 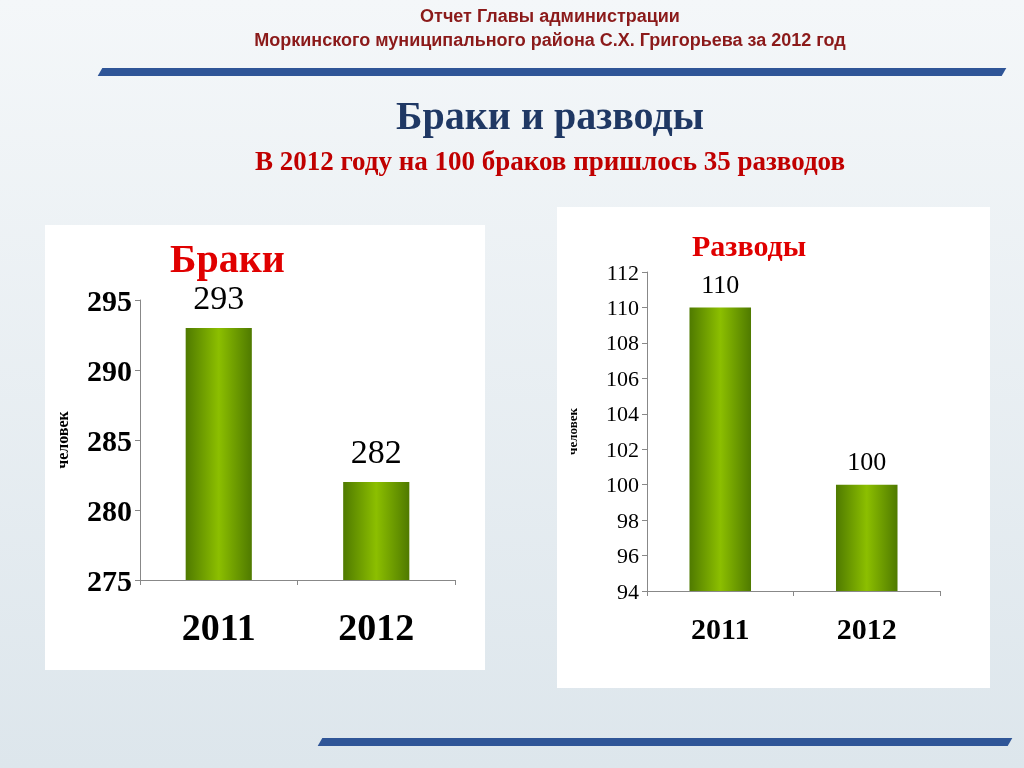 What do you see at coordinates (622, 449) in the screenshot?
I see `y-tick-label: 102` at bounding box center [622, 449].